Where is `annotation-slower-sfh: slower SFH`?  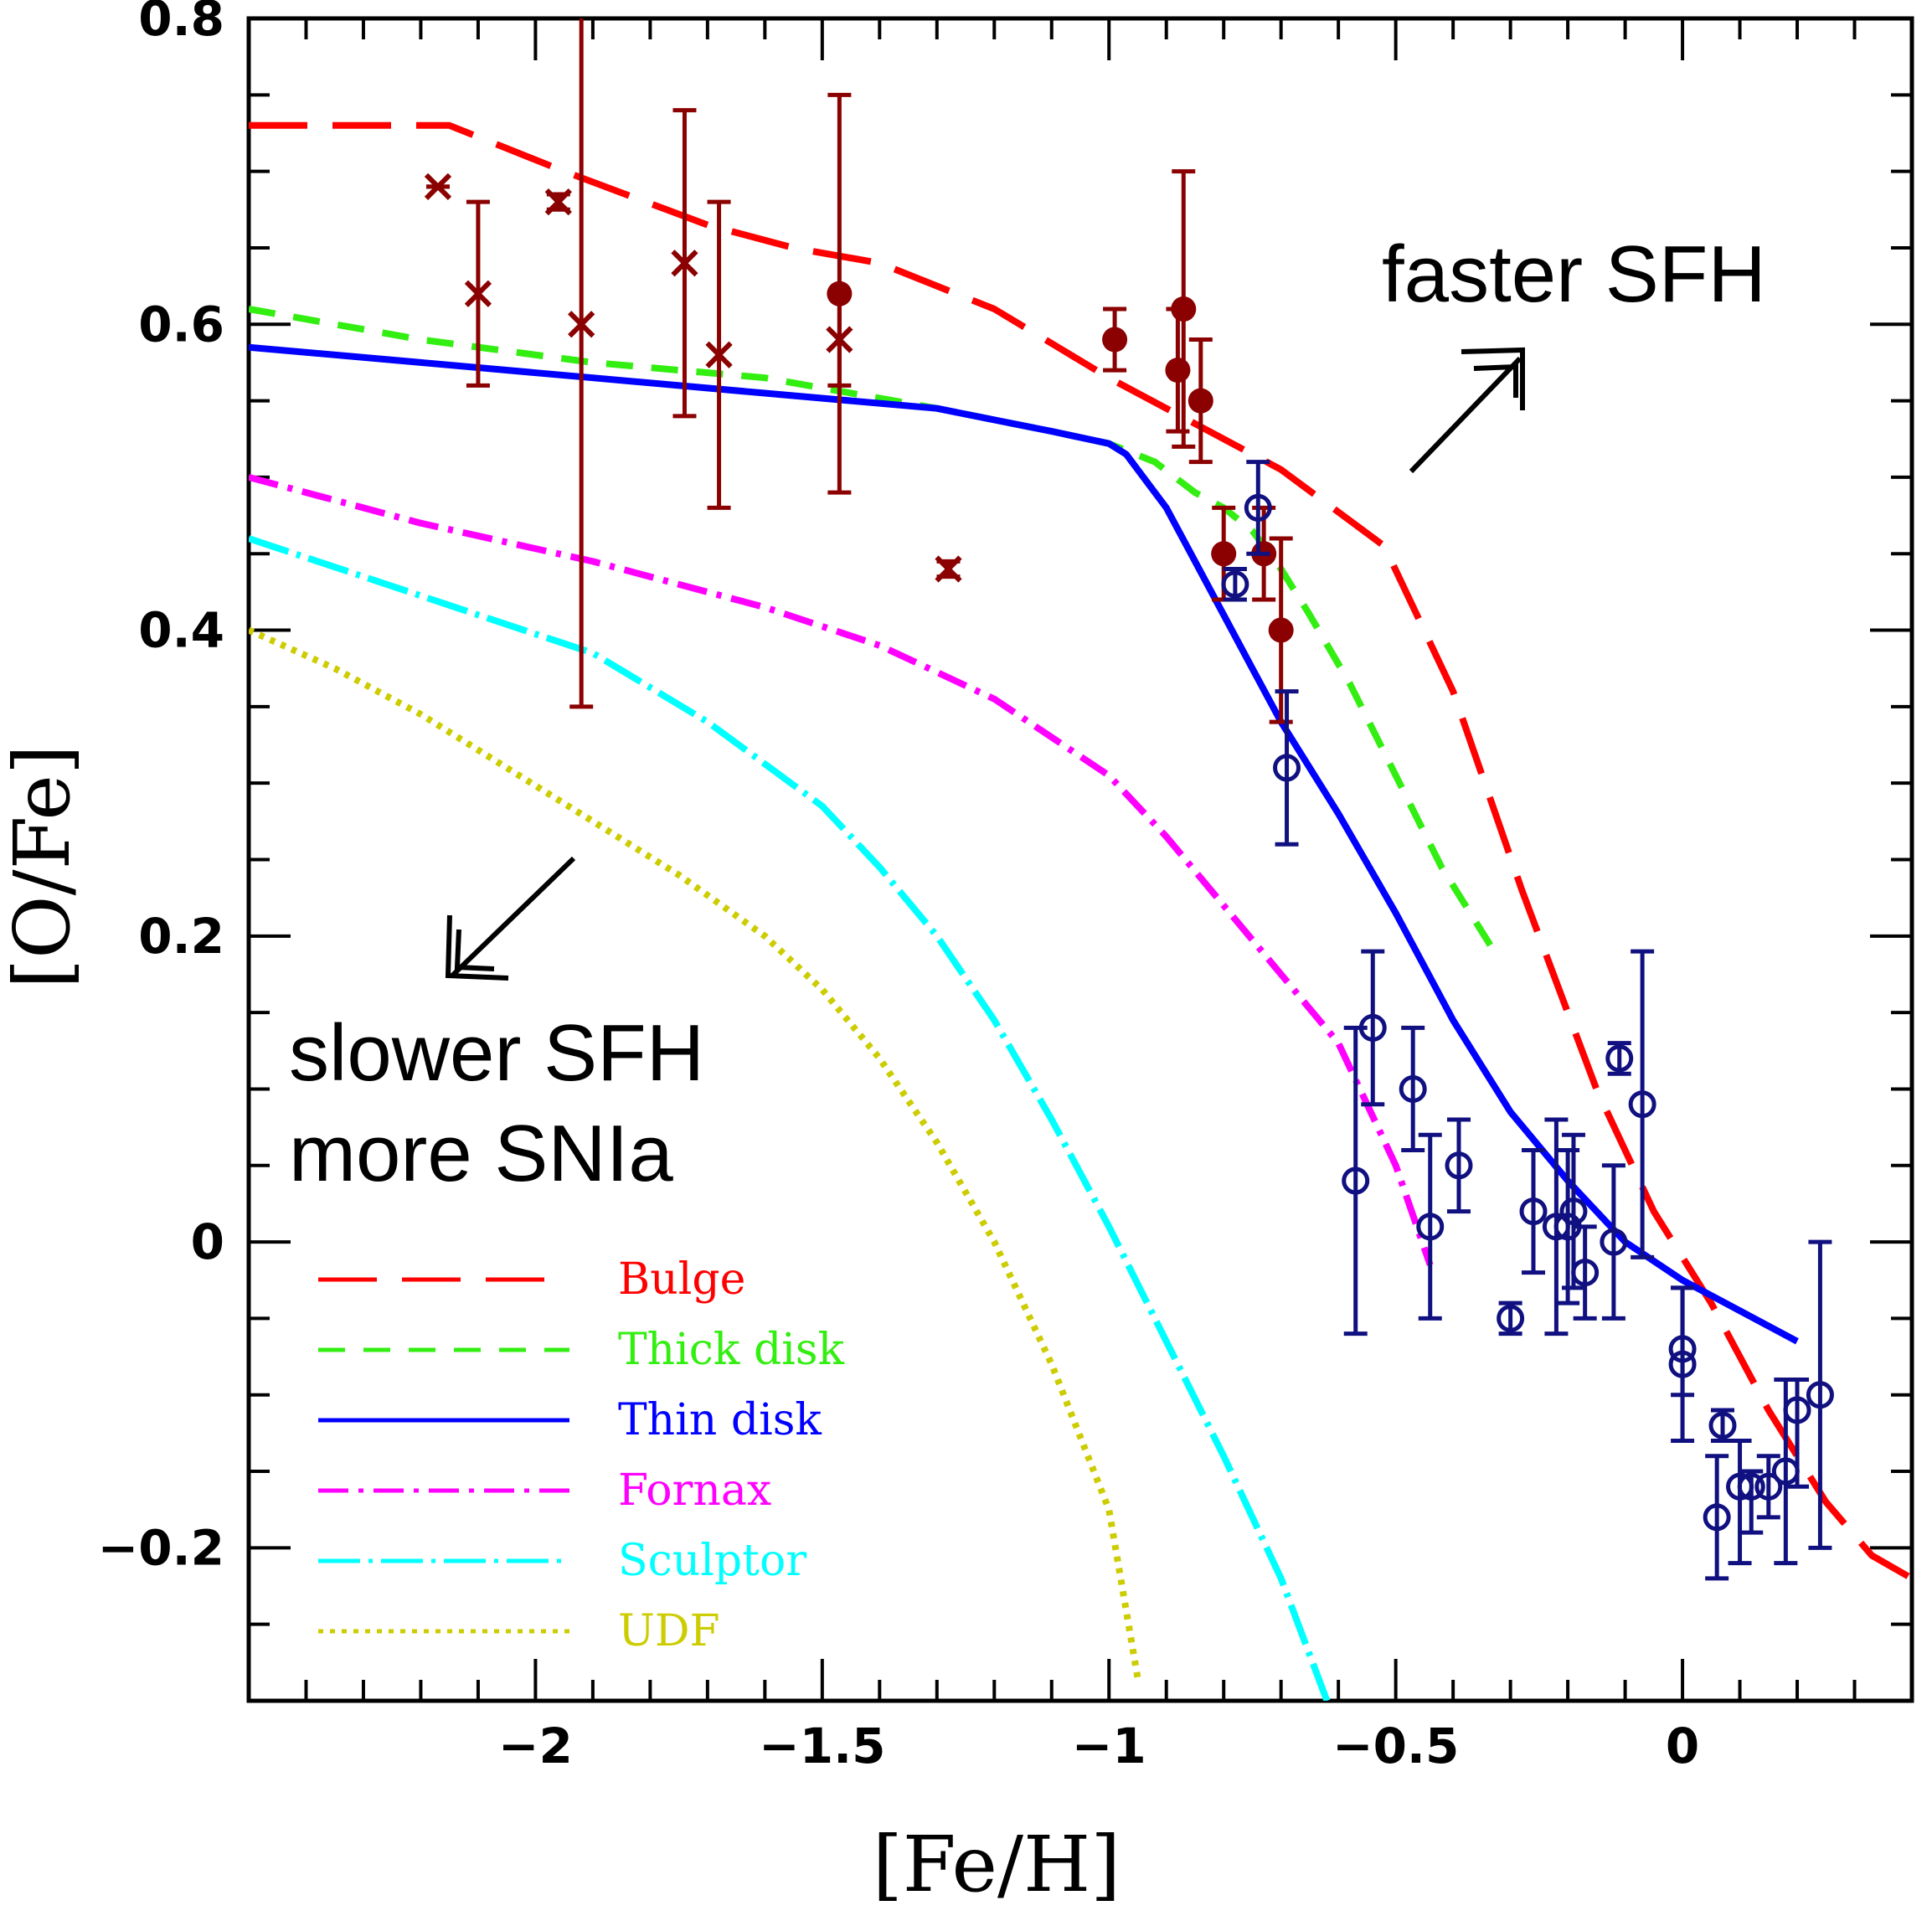 annotation-slower-sfh: slower SFH is located at coordinates (496, 1053).